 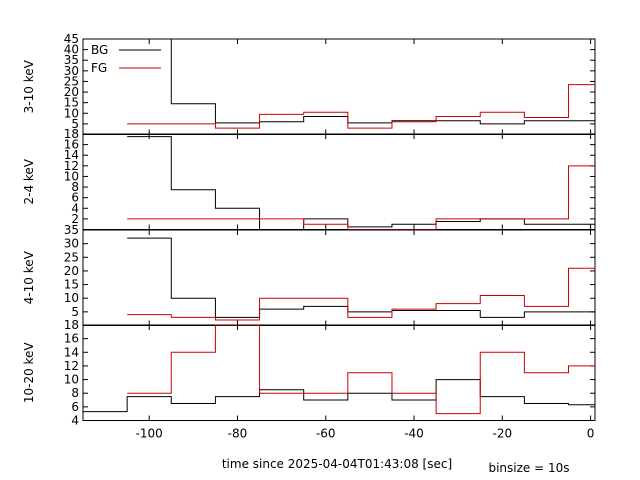 I want to click on x-axis-label: time since 2025-04-04T01:43:08 [sec], so click(x=337, y=464).